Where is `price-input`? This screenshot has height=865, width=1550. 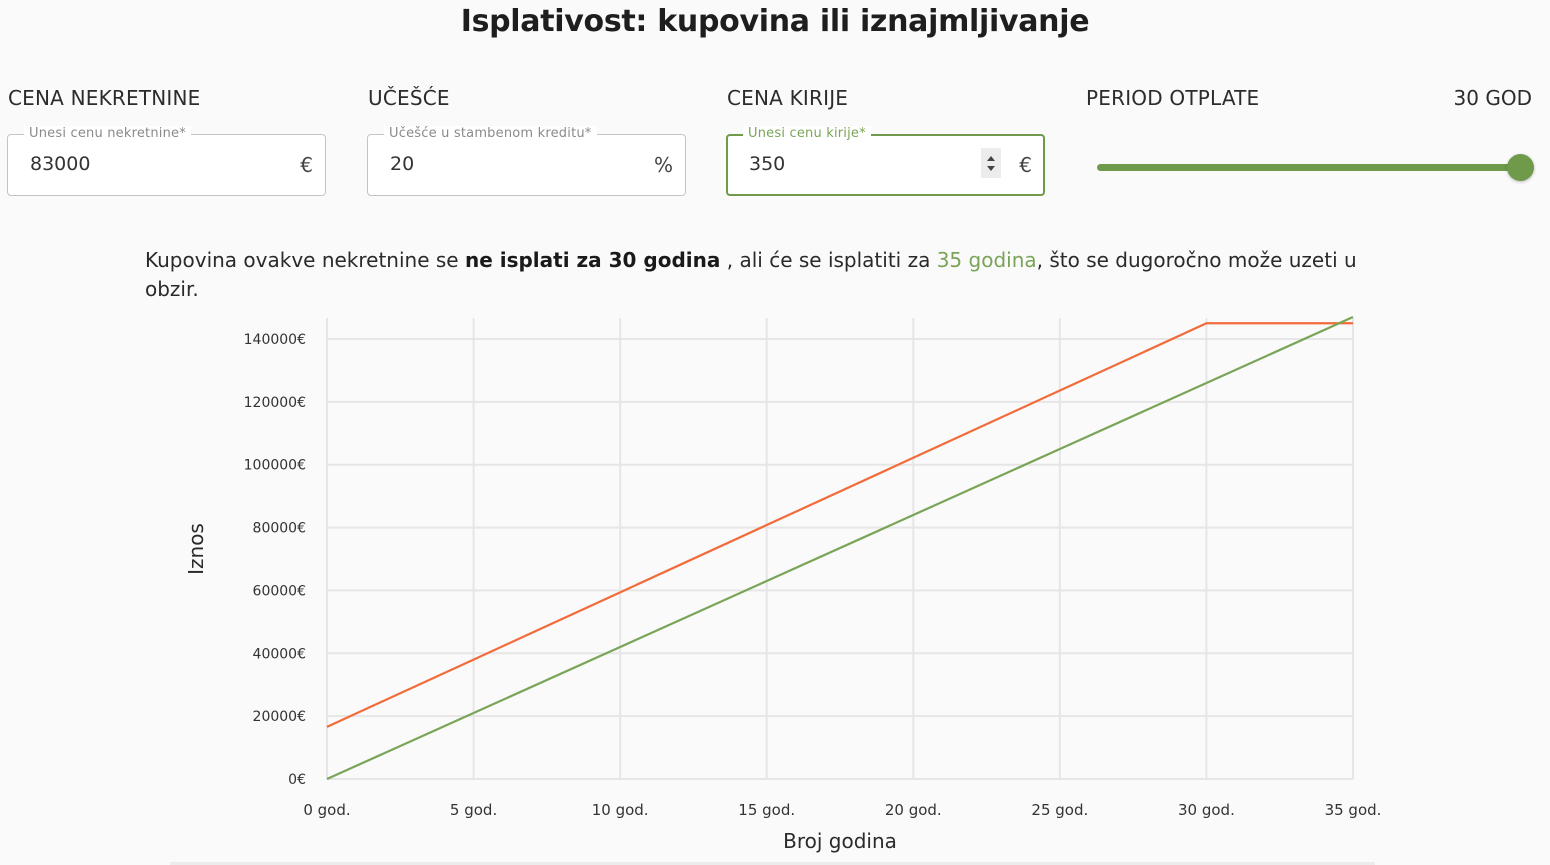
price-input is located at coordinates (140, 164).